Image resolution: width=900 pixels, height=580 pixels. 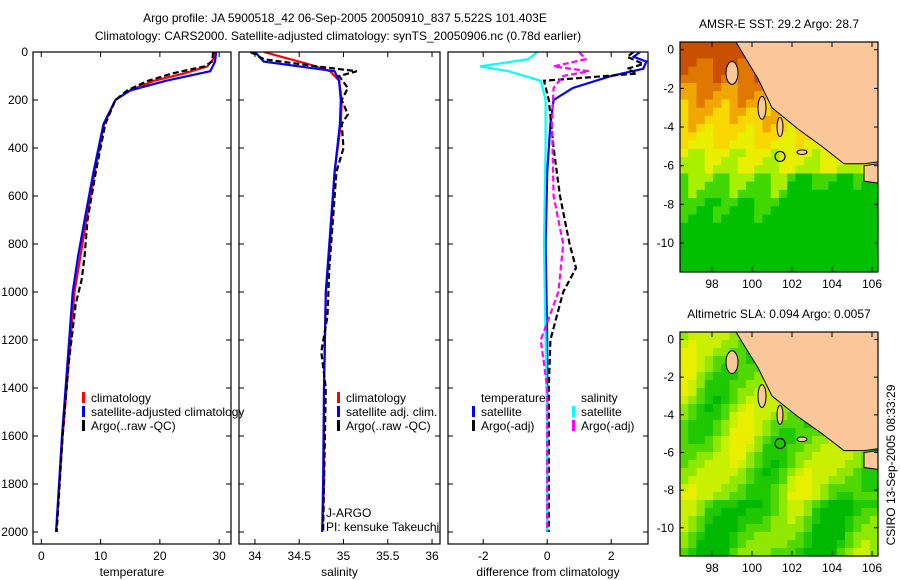 What do you see at coordinates (668, 415) in the screenshot?
I see `y-tick-label: -4` at bounding box center [668, 415].